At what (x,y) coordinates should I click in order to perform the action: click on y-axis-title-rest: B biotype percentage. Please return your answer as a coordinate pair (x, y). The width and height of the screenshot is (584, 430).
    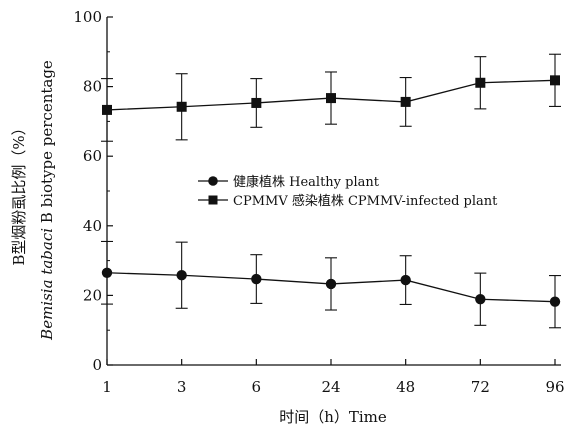
    Looking at the image, I should click on (47, 144).